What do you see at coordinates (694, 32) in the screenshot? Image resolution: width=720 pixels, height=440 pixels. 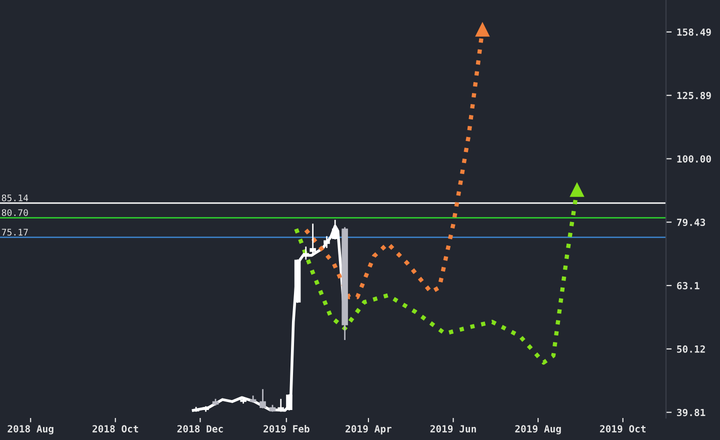 I see `y-tick-label: 158.49` at bounding box center [694, 32].